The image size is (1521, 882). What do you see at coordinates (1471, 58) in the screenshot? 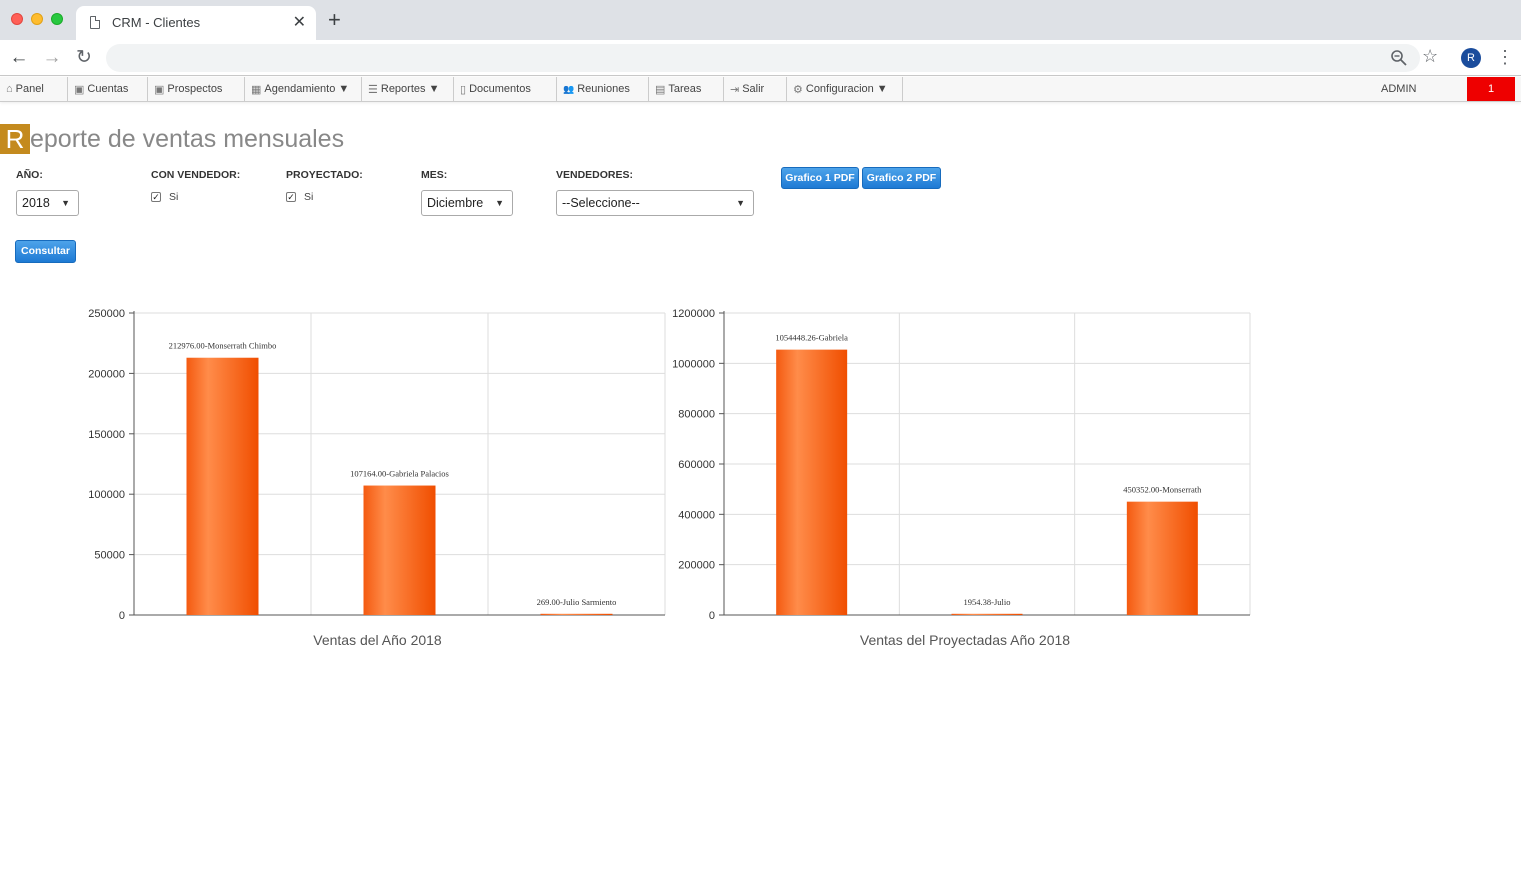
I see `profile-avatar: R` at bounding box center [1471, 58].